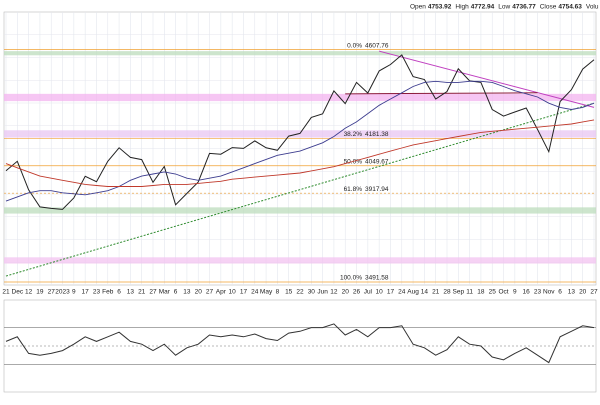 The width and height of the screenshot is (600, 405). What do you see at coordinates (570, 7) in the screenshot?
I see `header-value: 4754.63` at bounding box center [570, 7].